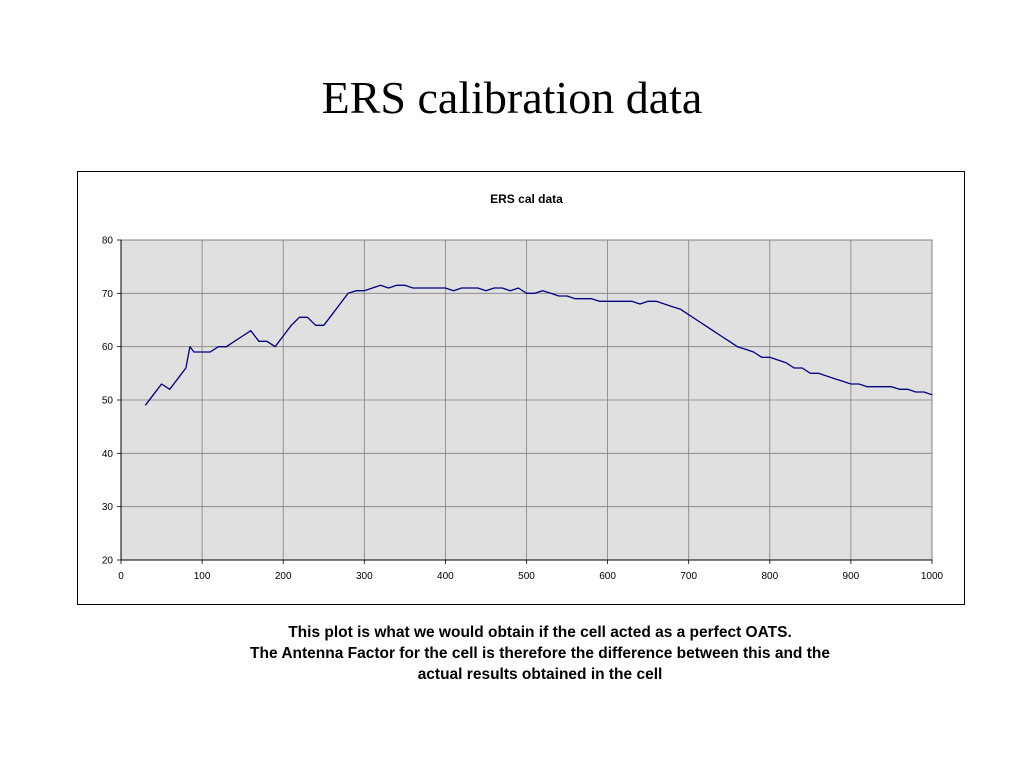  Describe the element at coordinates (108, 507) in the screenshot. I see `y-tick-label: 30` at that location.